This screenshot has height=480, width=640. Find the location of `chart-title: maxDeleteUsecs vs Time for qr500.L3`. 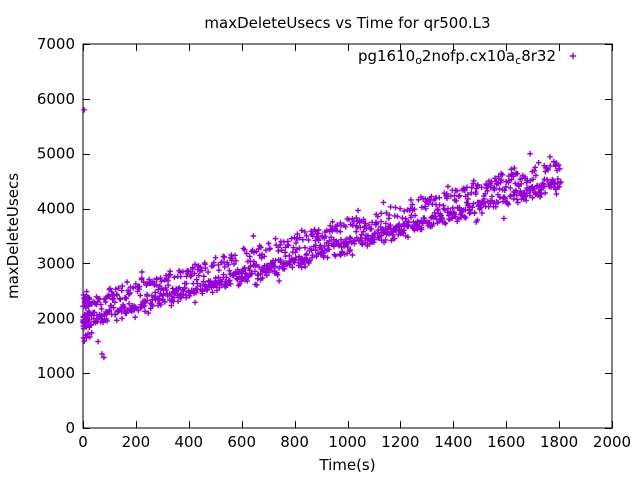

chart-title: maxDeleteUsecs vs Time for qr500.L3 is located at coordinates (347, 23).